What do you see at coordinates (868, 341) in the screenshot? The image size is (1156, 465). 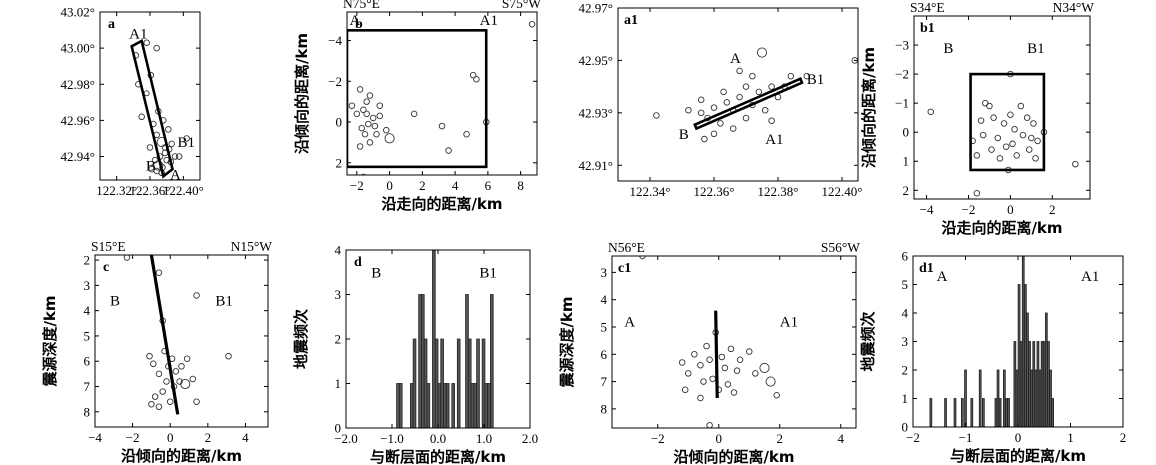 I see `y-axis-label: 地震频次` at bounding box center [868, 341].